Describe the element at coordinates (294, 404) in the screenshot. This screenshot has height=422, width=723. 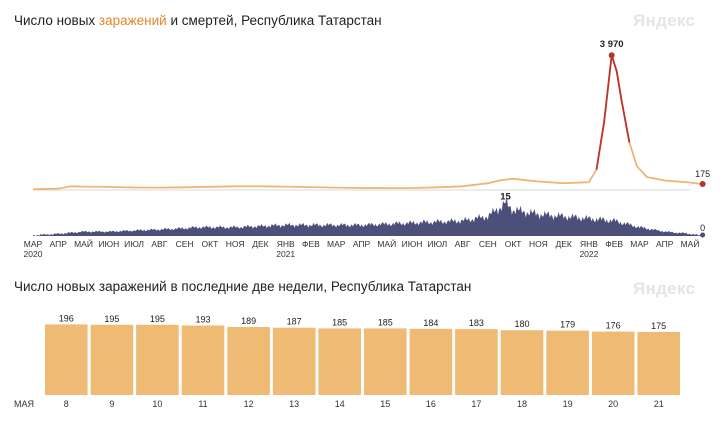
I see `bar-day-label: 13` at that location.